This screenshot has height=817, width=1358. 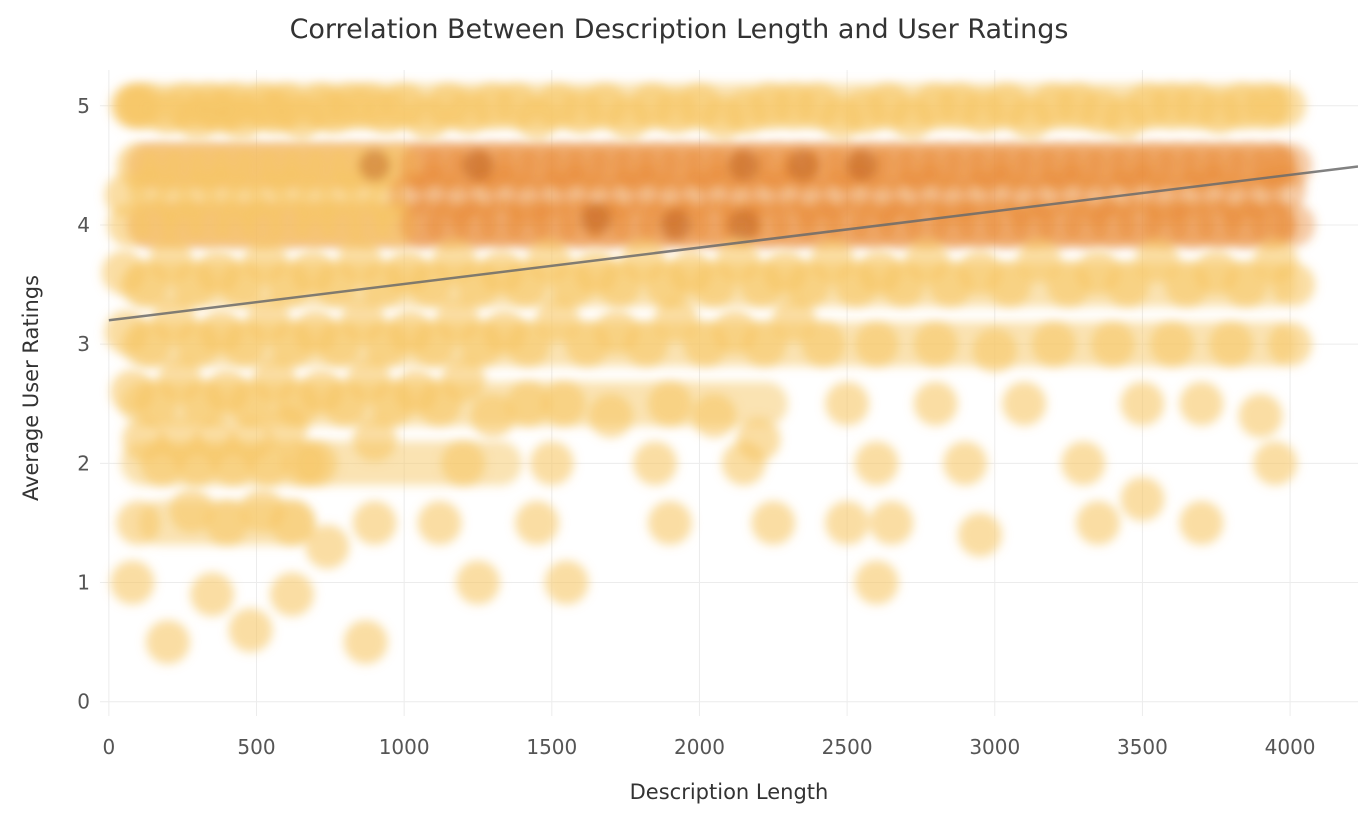 What do you see at coordinates (699, 747) in the screenshot?
I see `x-tick-label: 2000` at bounding box center [699, 747].